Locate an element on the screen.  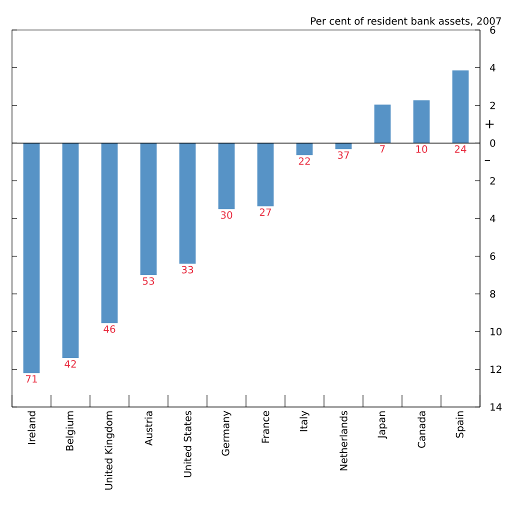
x-tick-label: Netherlands is located at coordinates (344, 440).